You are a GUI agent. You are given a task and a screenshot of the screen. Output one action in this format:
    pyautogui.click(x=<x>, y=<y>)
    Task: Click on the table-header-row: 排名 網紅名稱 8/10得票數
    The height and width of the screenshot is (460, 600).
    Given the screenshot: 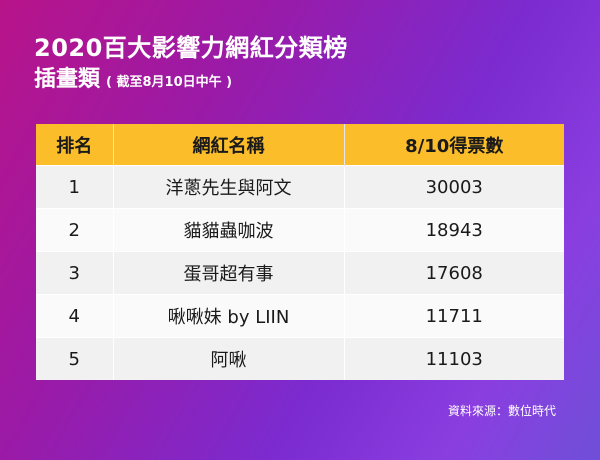 What is the action you would take?
    pyautogui.click(x=300, y=145)
    